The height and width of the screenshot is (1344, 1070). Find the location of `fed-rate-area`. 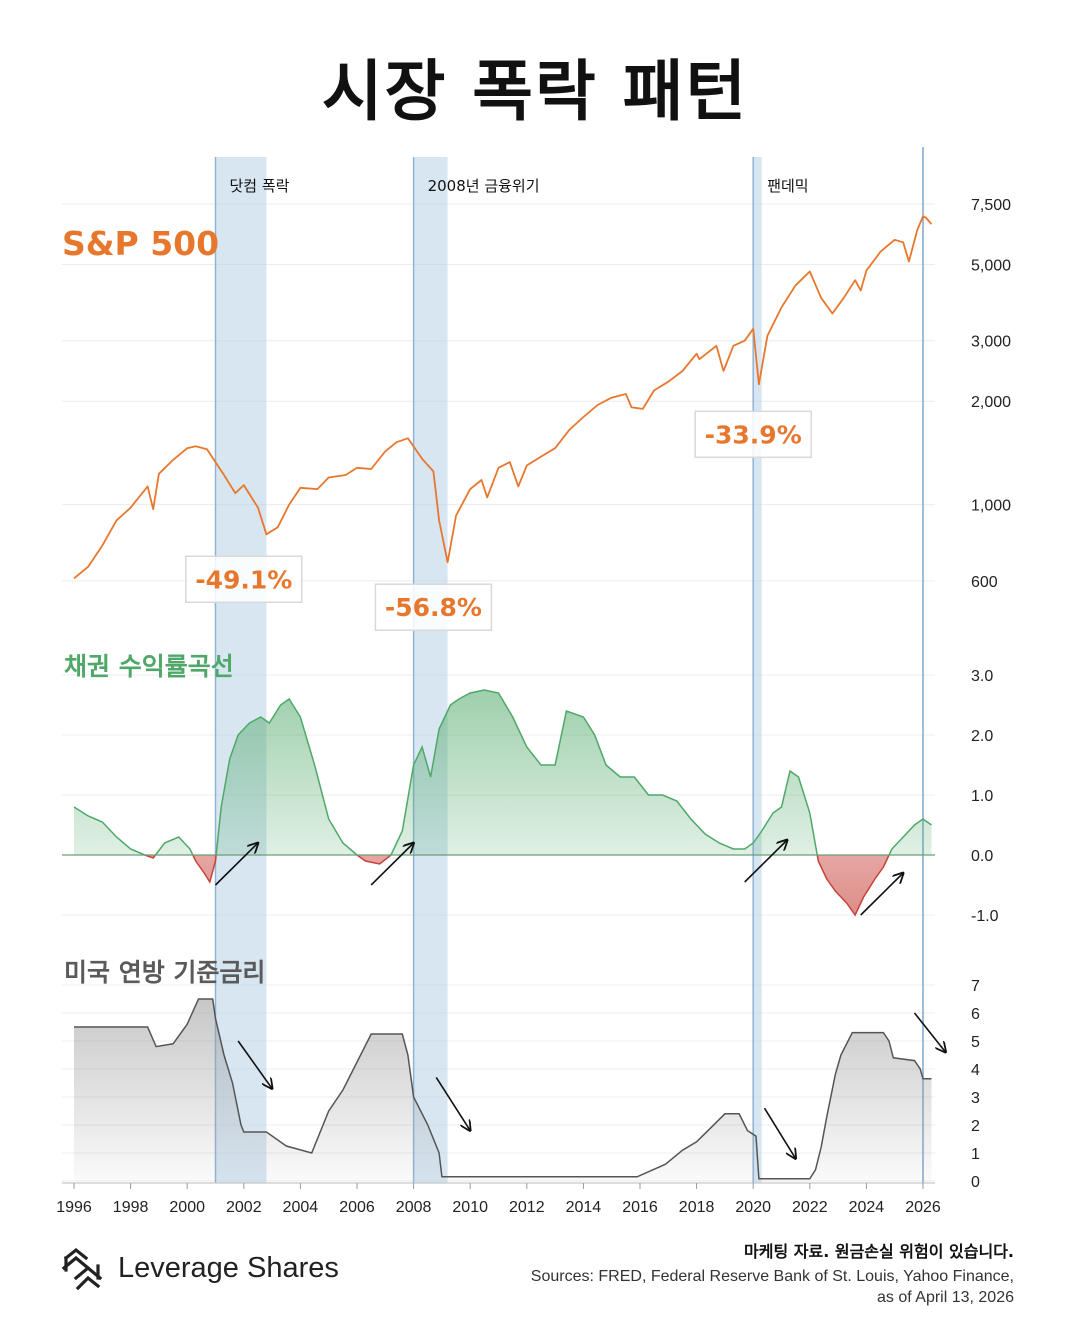

fed-rate-area is located at coordinates (503, 1090).